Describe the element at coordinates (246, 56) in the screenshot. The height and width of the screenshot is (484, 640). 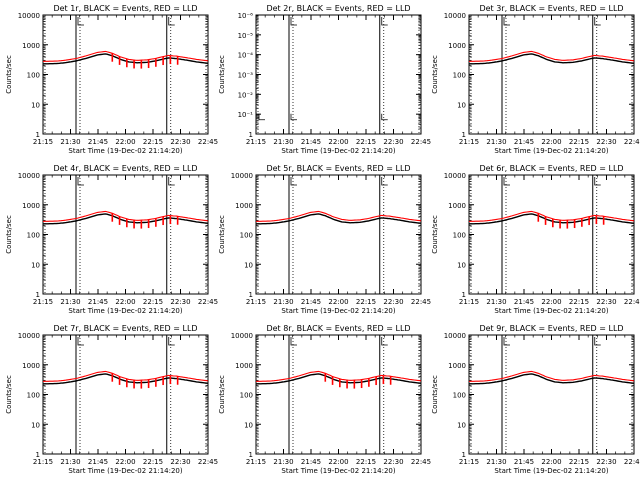
I see `y-tick-label: 10⁻⁴` at that location.